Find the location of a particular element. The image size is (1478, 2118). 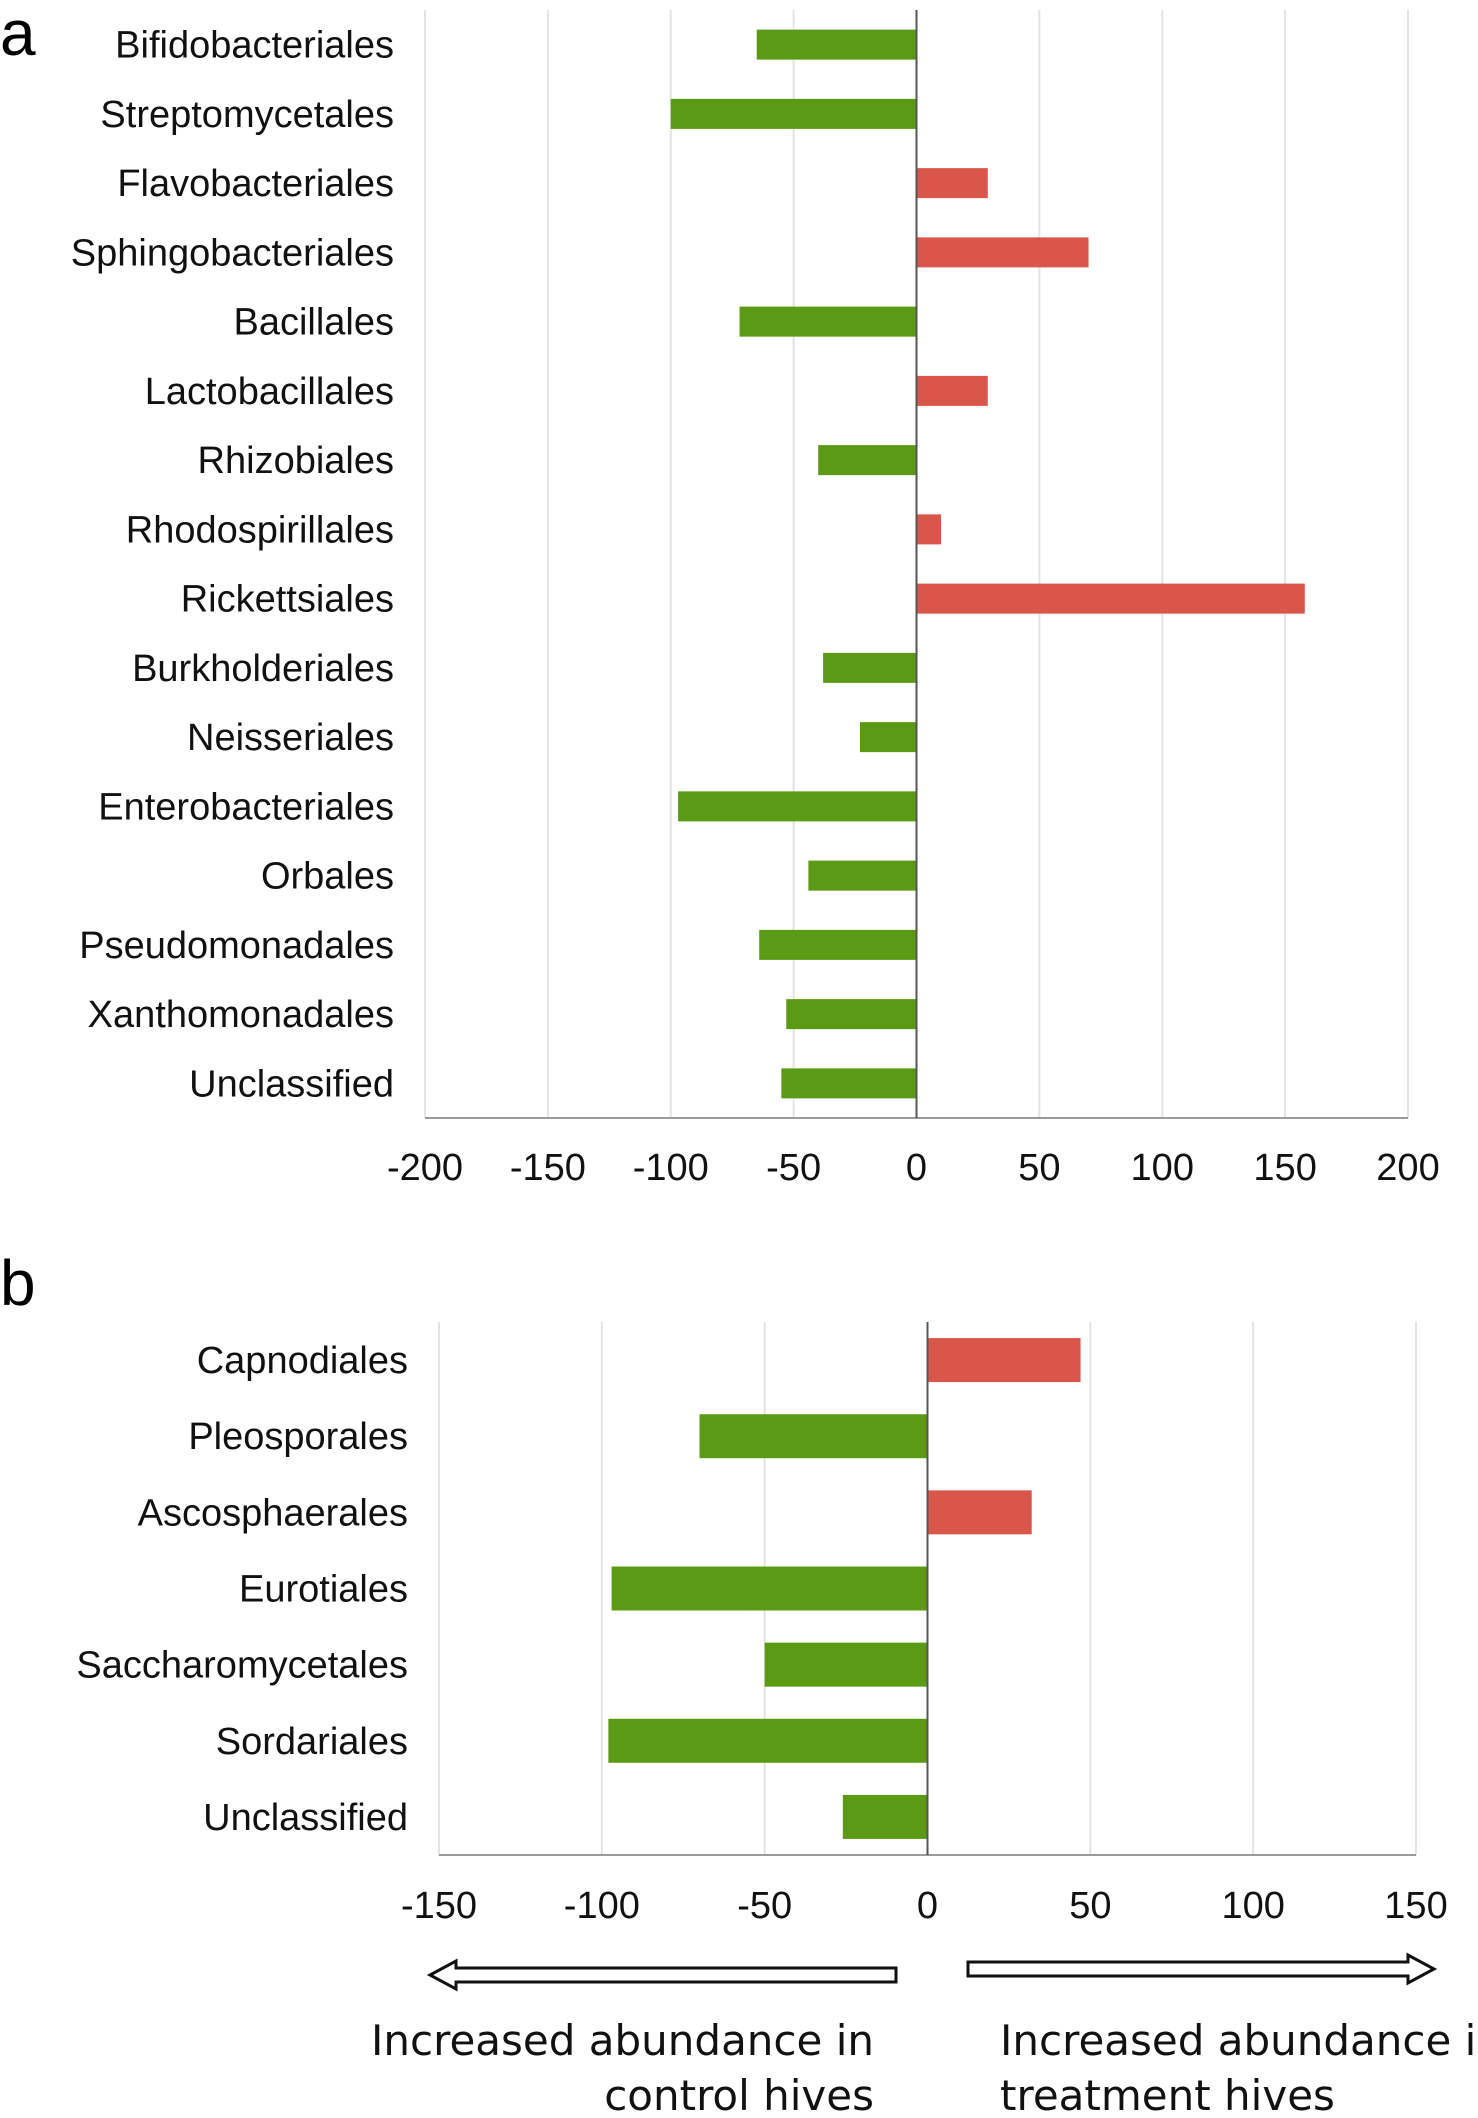

bar-orbales is located at coordinates (862, 875).